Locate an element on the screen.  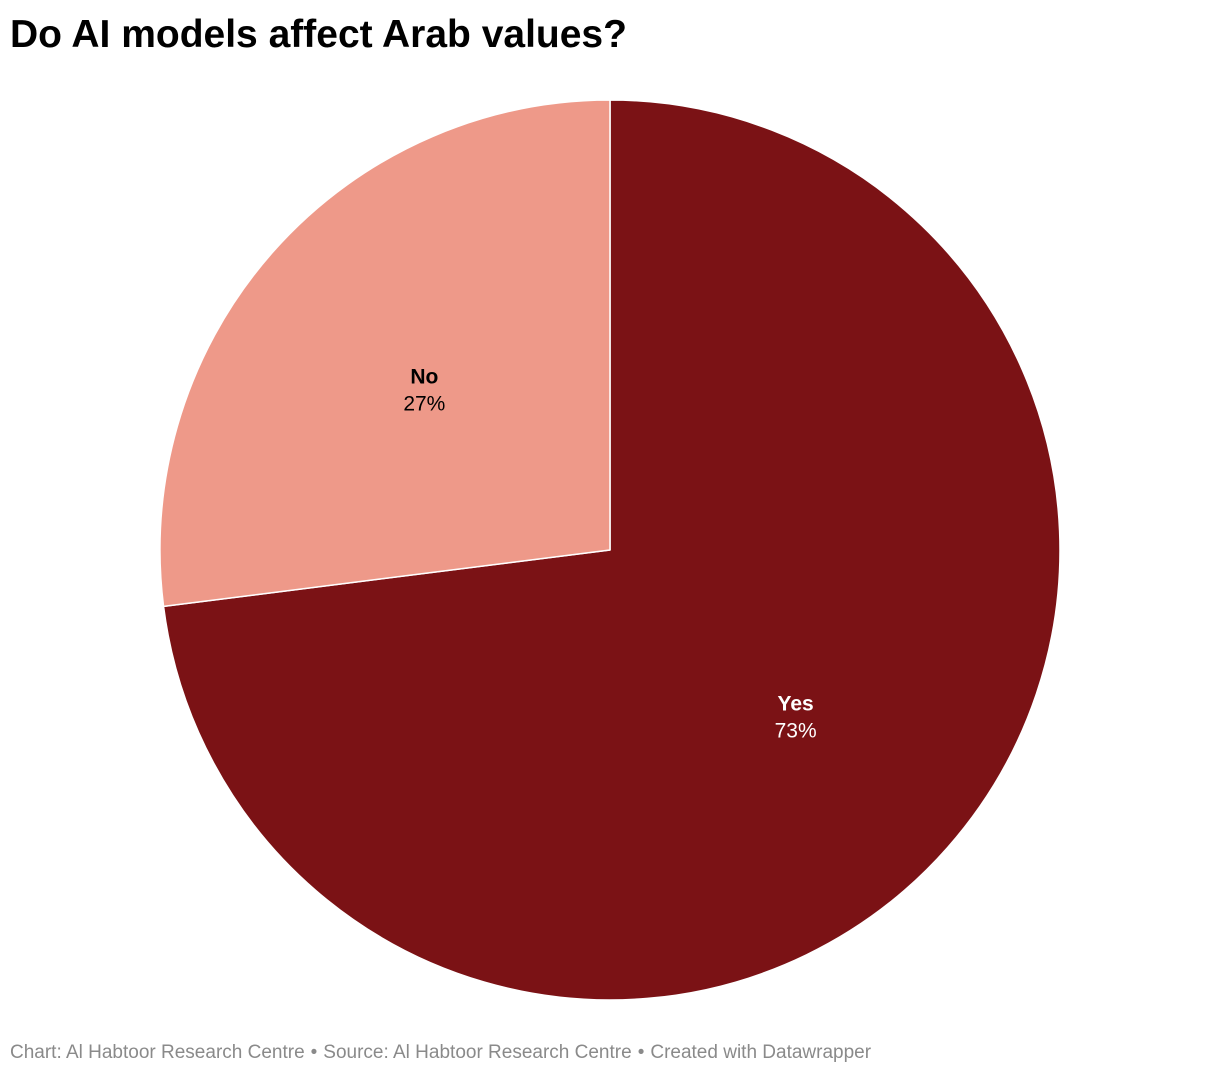
slice-label-no: No is located at coordinates (424, 376).